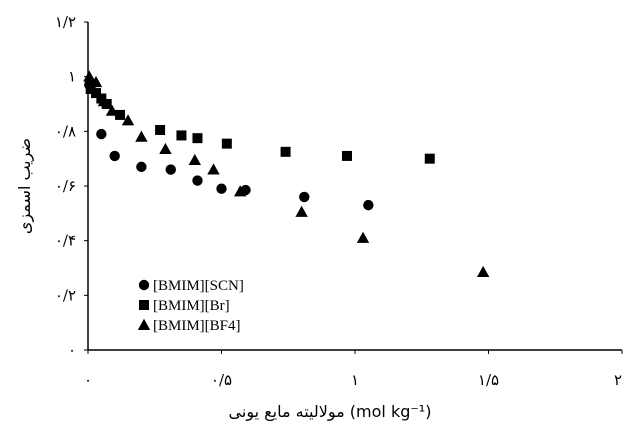 Image resolution: width=625 pixels, height=425 pixels. I want to click on legend-label: [BMIM][Br], so click(191, 306).